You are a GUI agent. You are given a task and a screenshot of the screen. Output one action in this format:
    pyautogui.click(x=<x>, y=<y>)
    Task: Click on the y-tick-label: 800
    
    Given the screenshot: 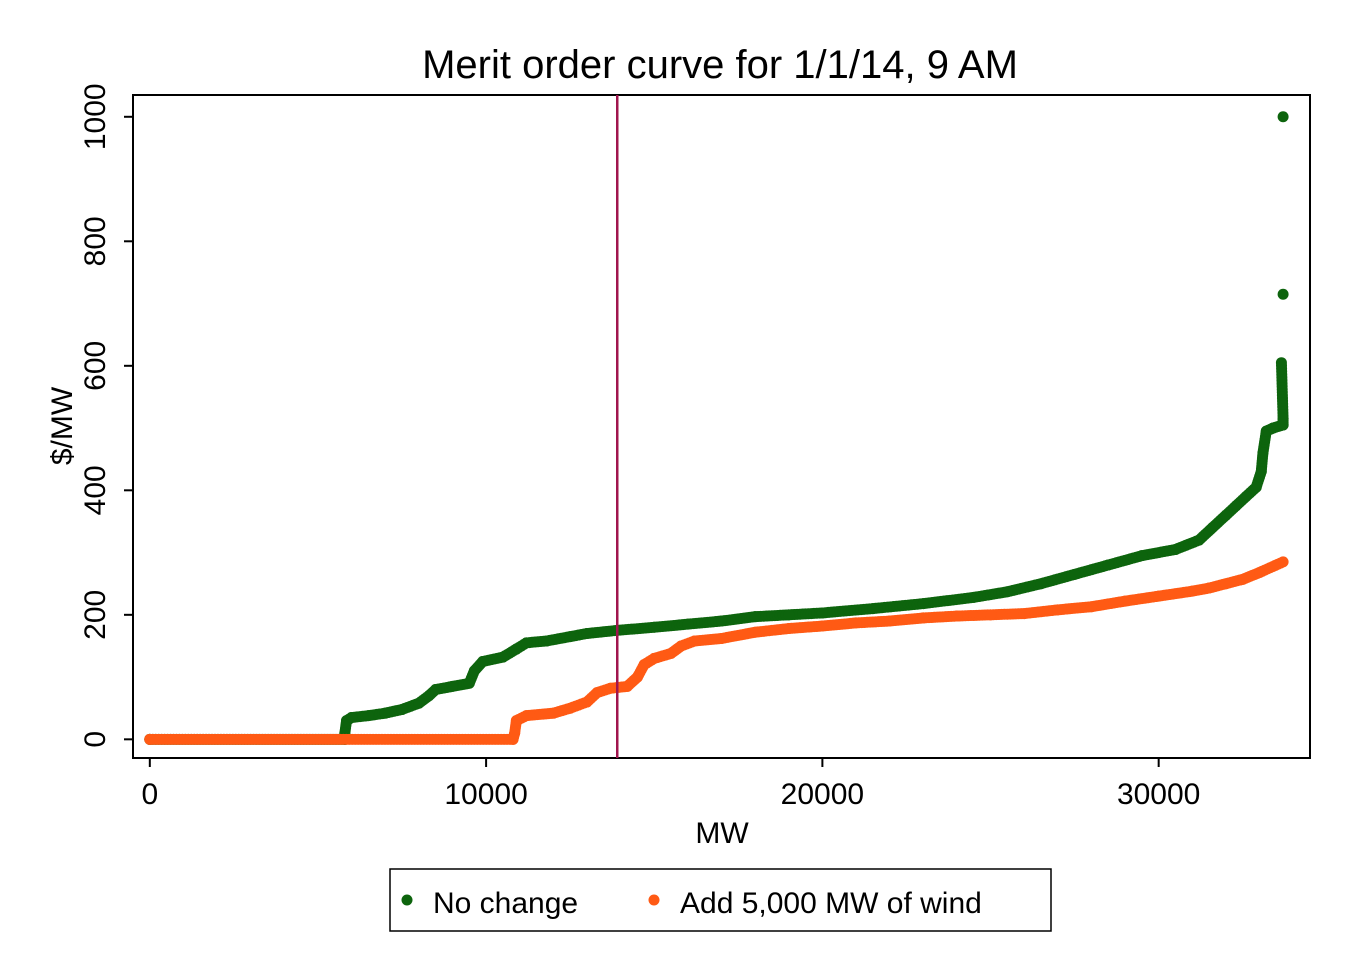 What is the action you would take?
    pyautogui.click(x=95, y=241)
    